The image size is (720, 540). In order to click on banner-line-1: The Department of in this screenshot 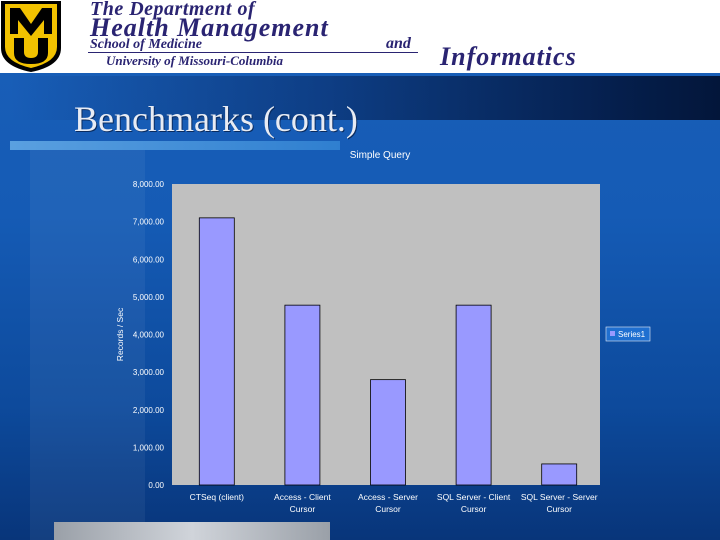, I will do `click(173, 10)`.